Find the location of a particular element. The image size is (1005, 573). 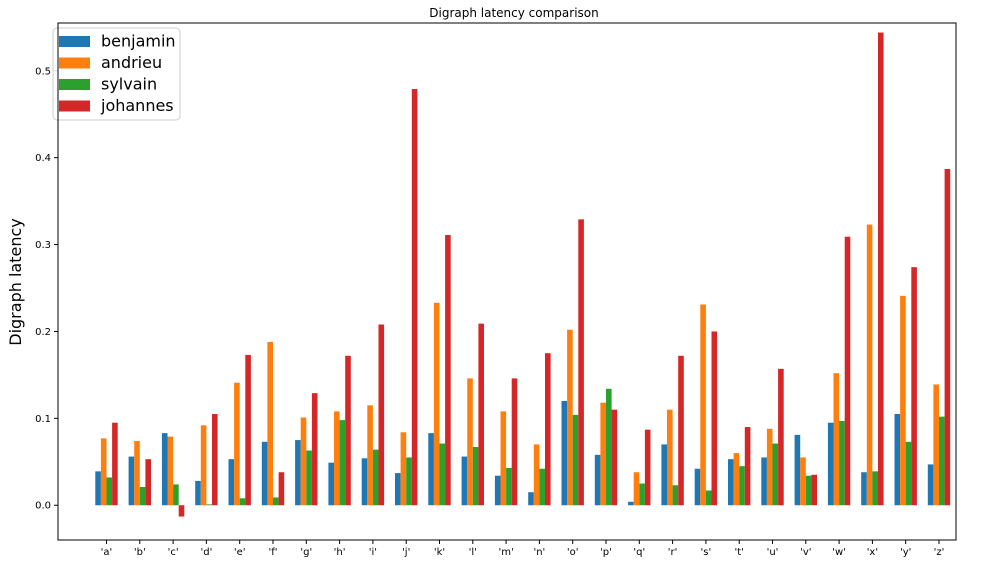

y-tick-label: 0.4 is located at coordinates (43, 158).